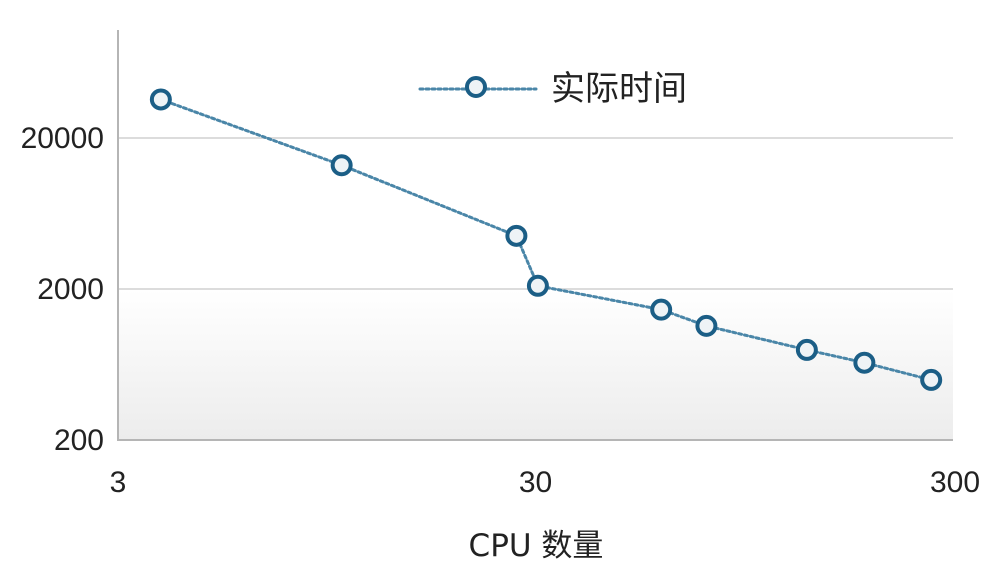  Describe the element at coordinates (70, 289) in the screenshot. I see `y-tick-label: 2000` at that location.